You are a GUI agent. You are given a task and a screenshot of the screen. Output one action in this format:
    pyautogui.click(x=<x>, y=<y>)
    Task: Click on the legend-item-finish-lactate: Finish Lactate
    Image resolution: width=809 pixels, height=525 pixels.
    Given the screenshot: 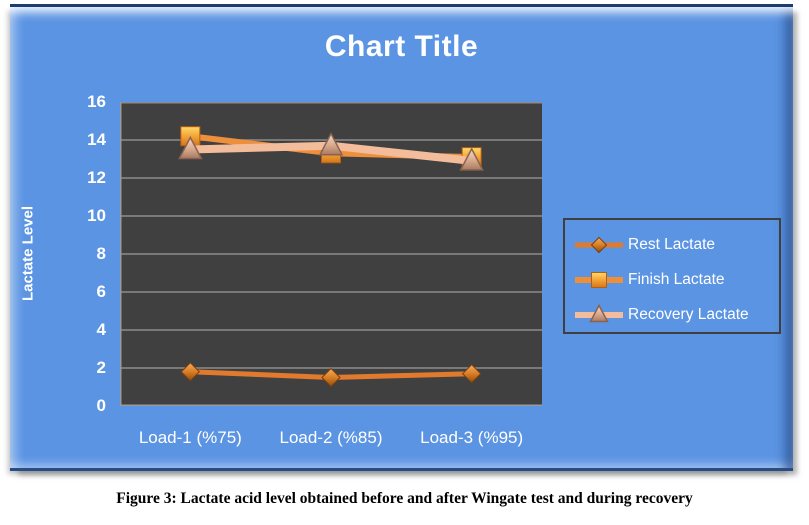 What is the action you would take?
    pyautogui.click(x=677, y=280)
    